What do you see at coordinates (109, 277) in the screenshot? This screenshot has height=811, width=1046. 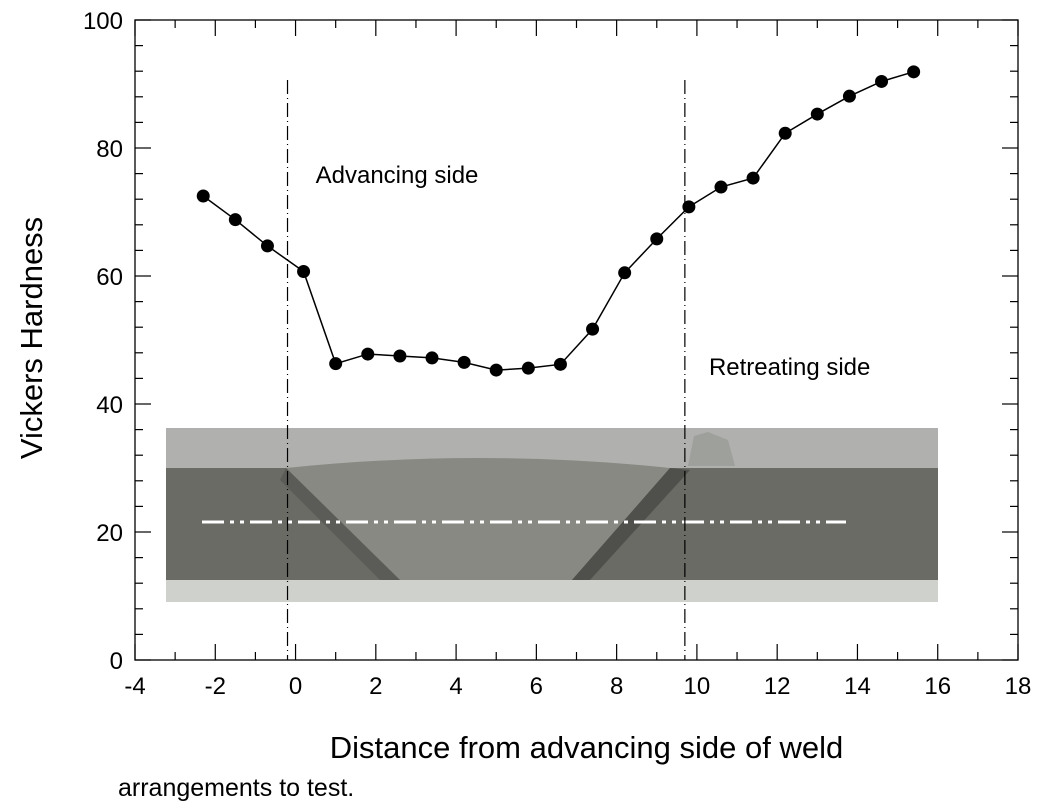 I see `y-tick-label: 60` at bounding box center [109, 277].